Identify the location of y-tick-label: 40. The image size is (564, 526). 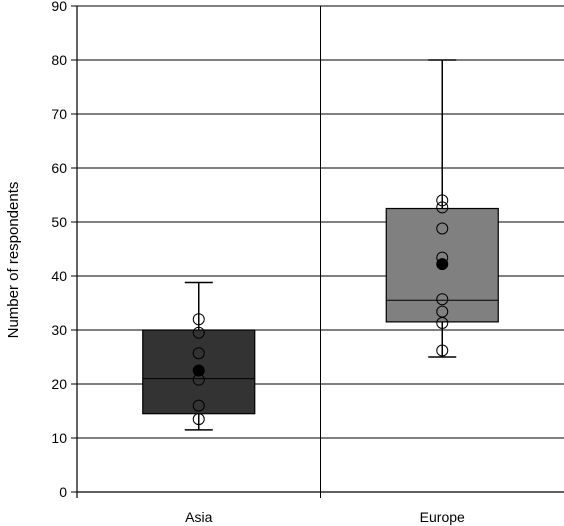
(59, 276).